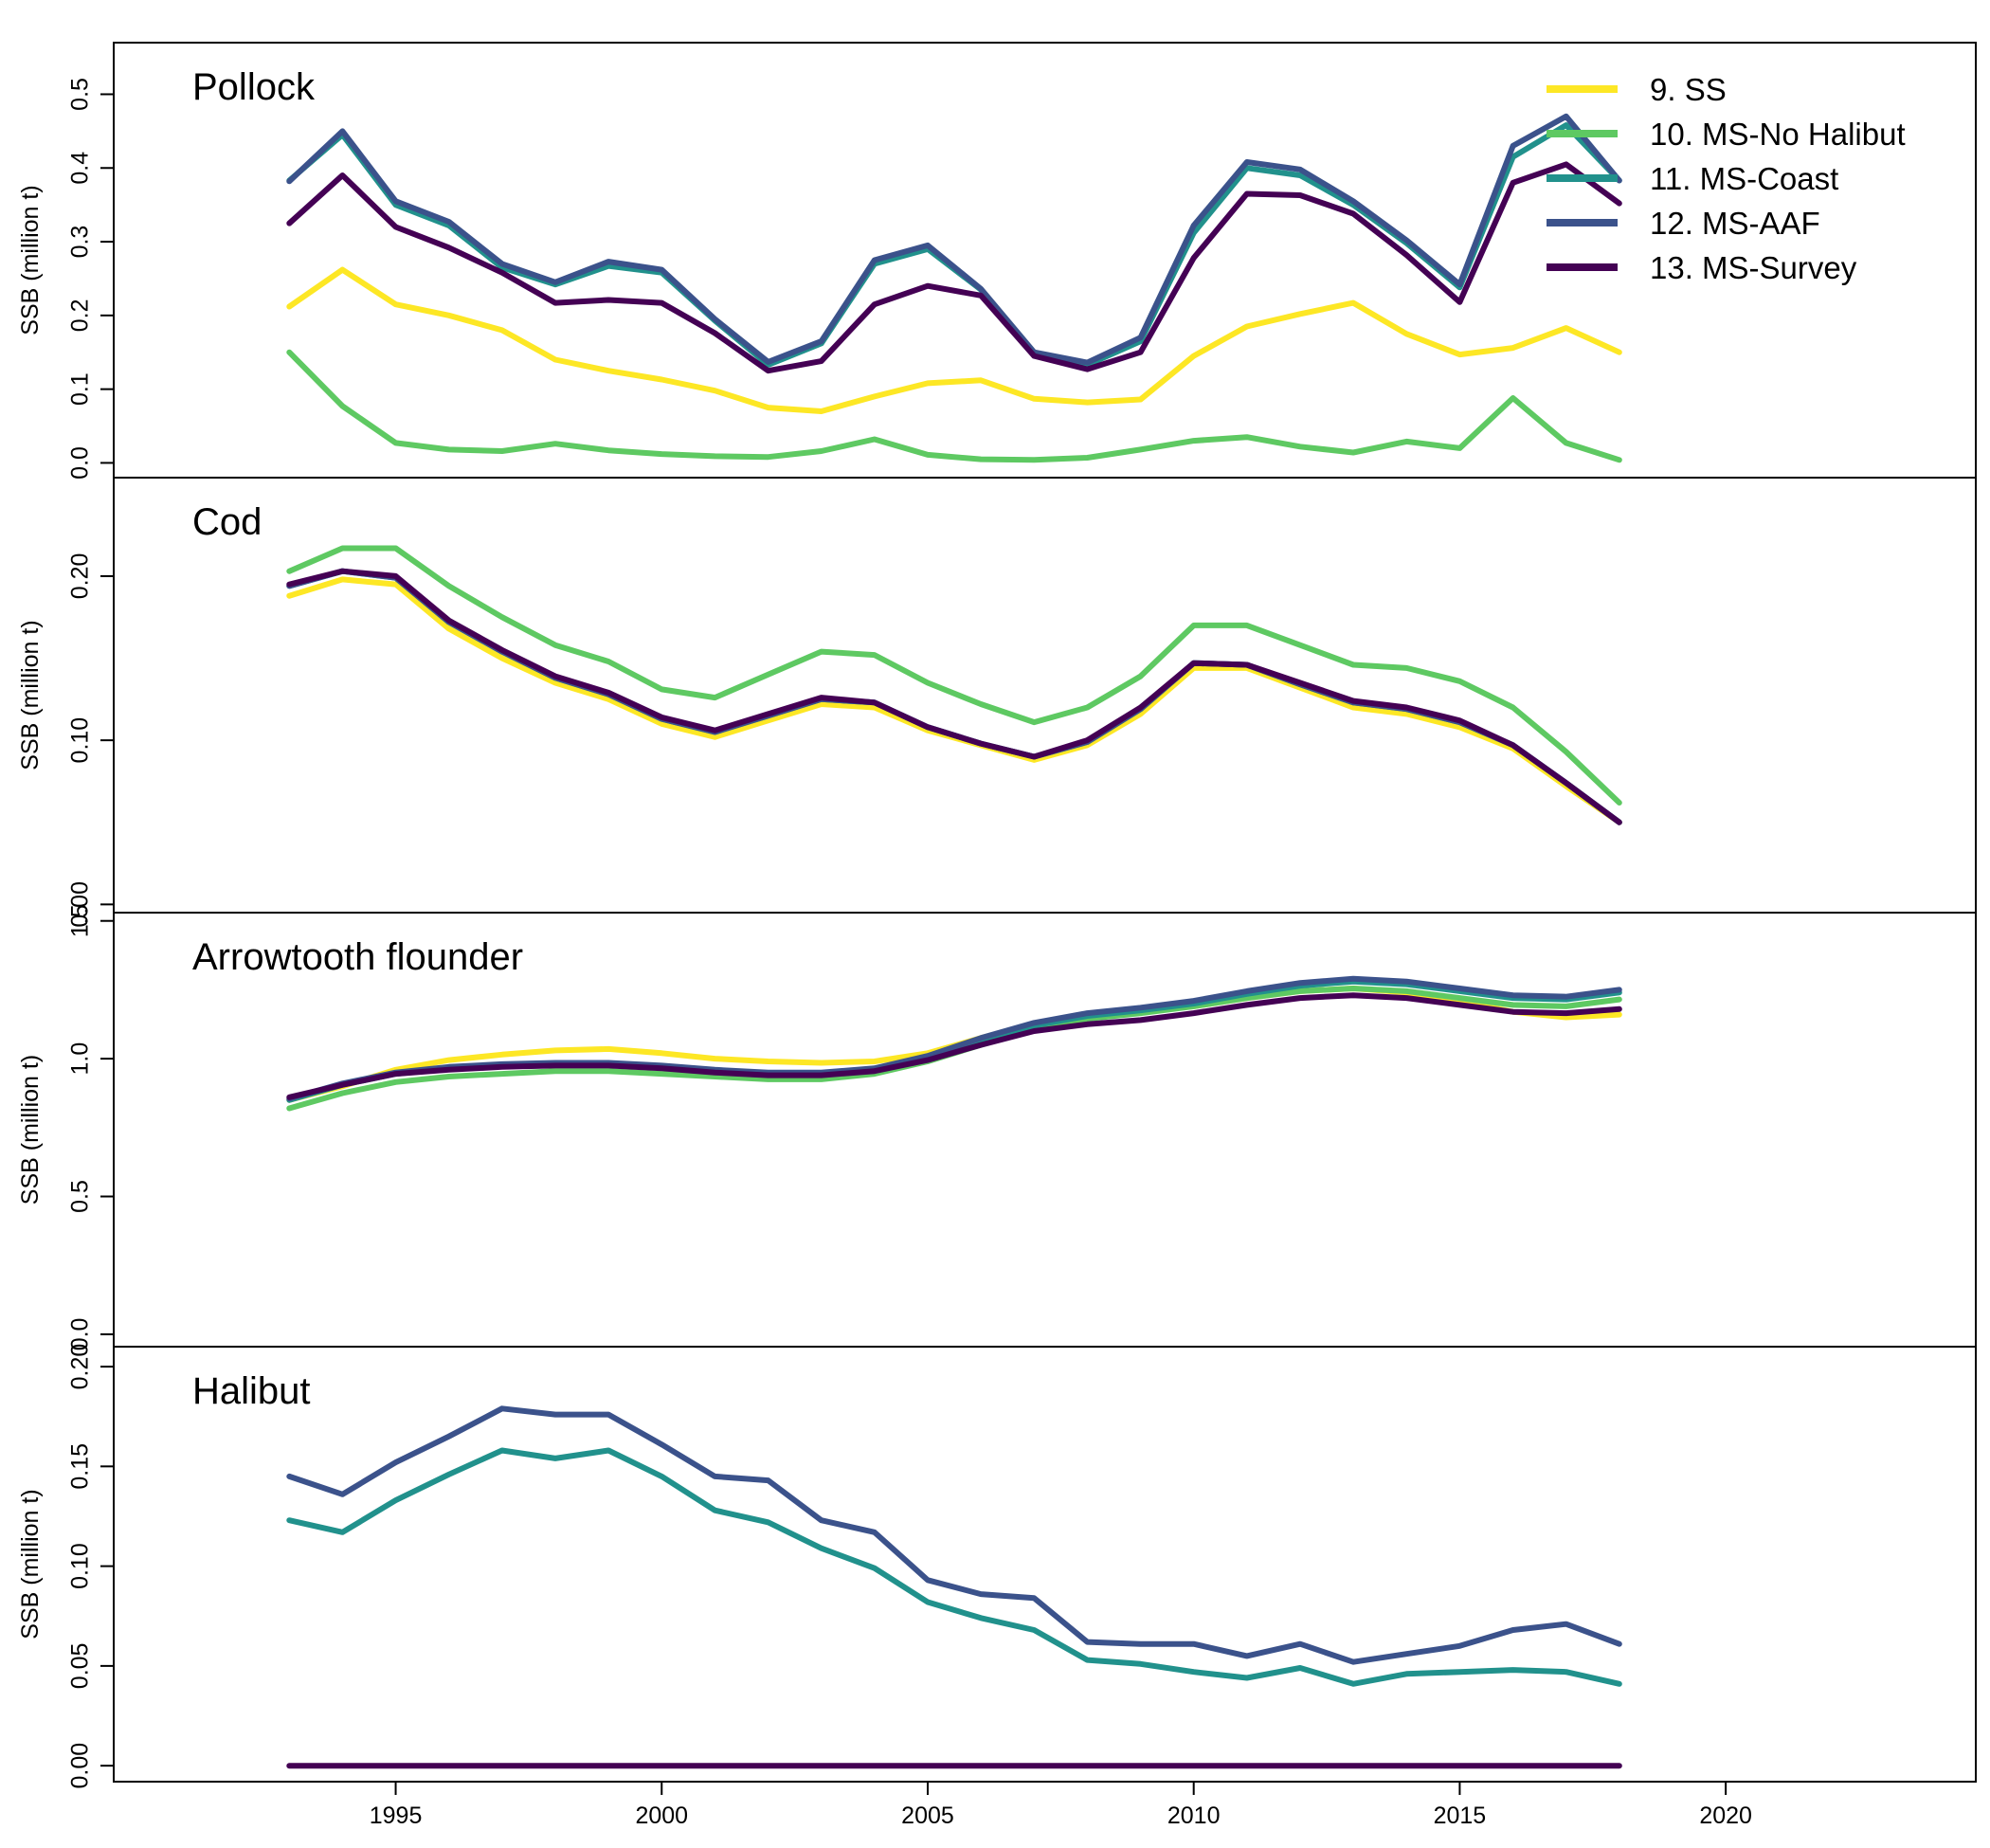 Image resolution: width=1990 pixels, height=1848 pixels. Describe the element at coordinates (1725, 1816) in the screenshot. I see `x-tick-label: 2020` at that location.